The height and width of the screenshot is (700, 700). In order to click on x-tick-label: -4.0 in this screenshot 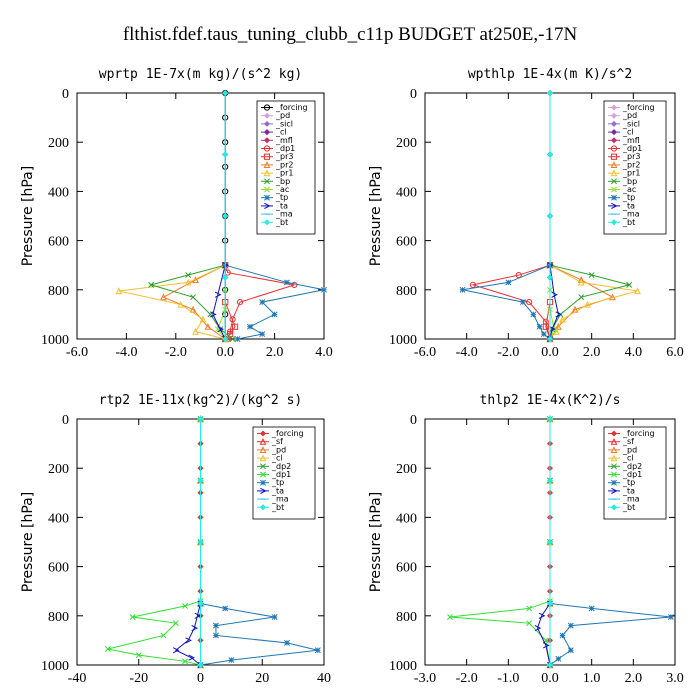, I will do `click(467, 352)`.